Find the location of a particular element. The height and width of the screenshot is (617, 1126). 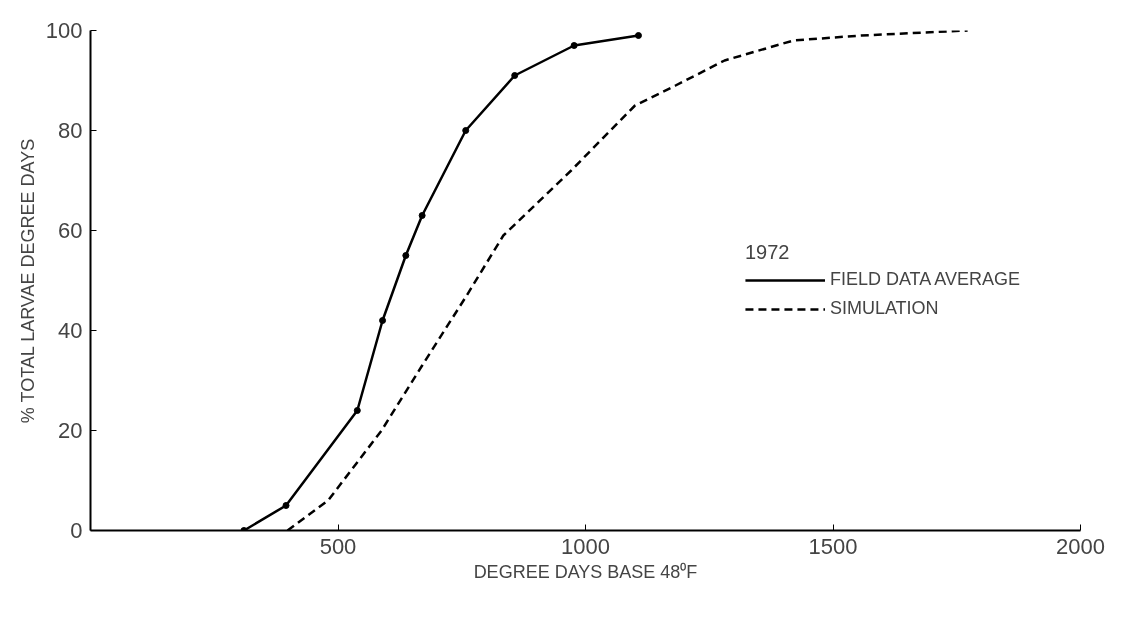

legend-label: SIMULATION is located at coordinates (884, 308).